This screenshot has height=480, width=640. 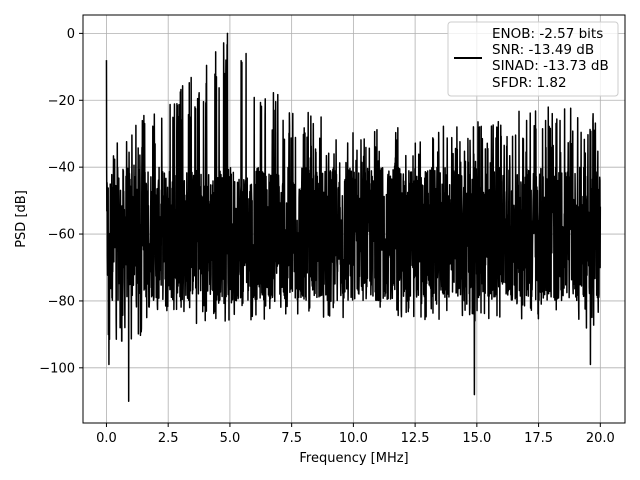 I want to click on x-tick-label: 5.0, so click(x=230, y=438).